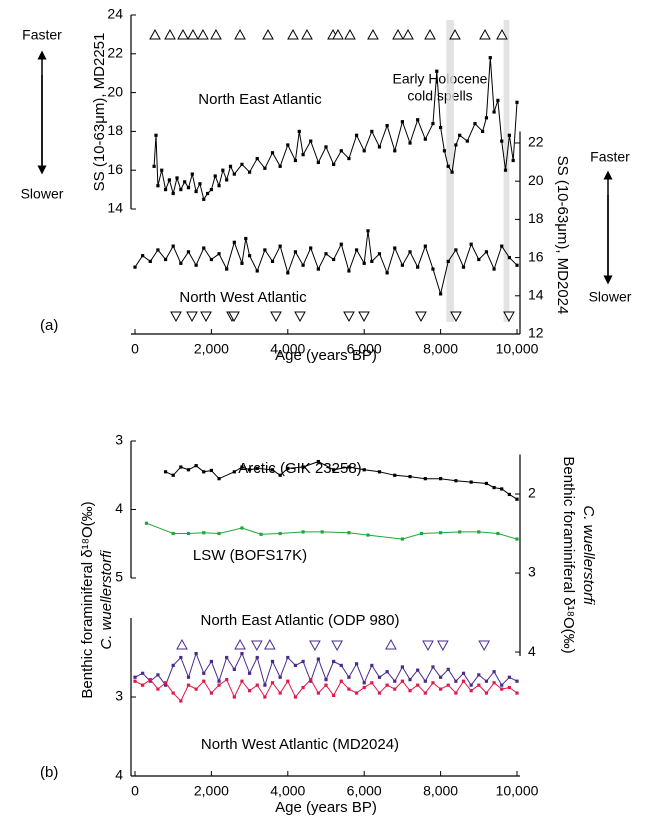 This screenshot has width=647, height=829. What do you see at coordinates (517, 791) in the screenshot?
I see `x-tick-label: 10,000` at bounding box center [517, 791].